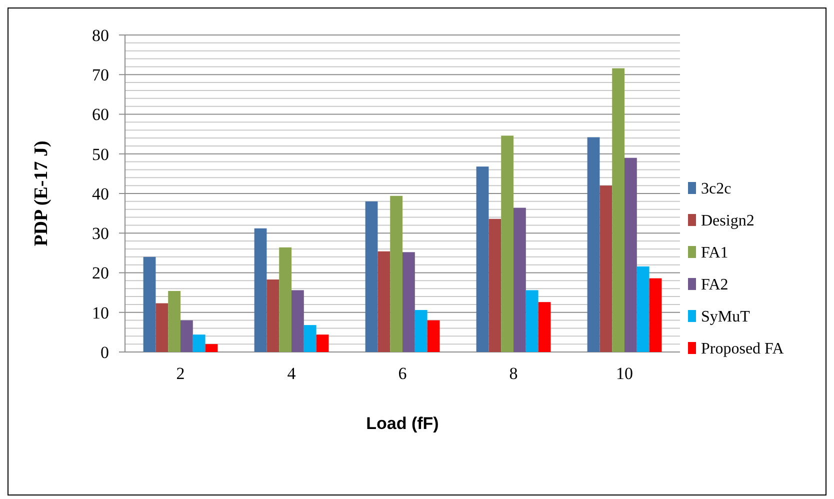  What do you see at coordinates (41, 193) in the screenshot?
I see `y-axis-title: PDP (E-17 J)` at bounding box center [41, 193].